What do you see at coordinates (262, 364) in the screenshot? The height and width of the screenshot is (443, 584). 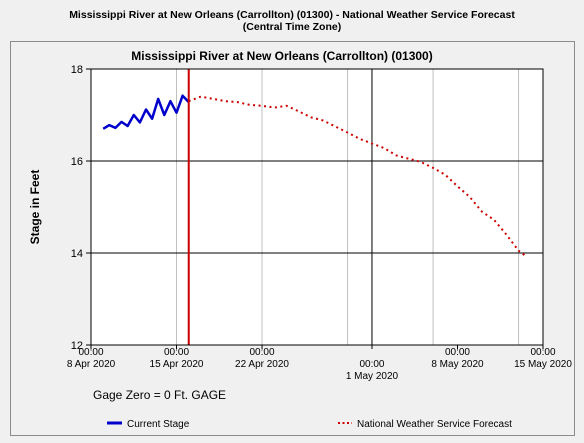 I see `x-tick-label: 22 Apr 2020` at bounding box center [262, 364].